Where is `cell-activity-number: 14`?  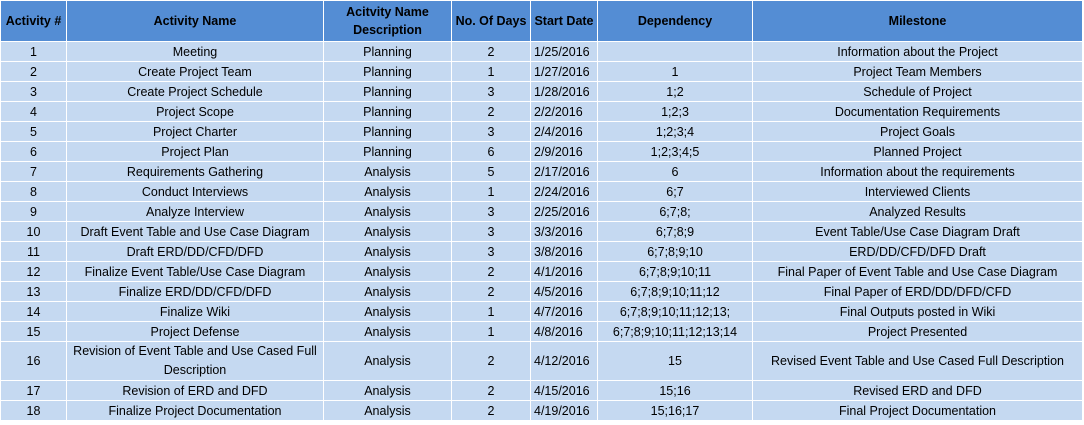
cell-activity-number: 14 is located at coordinates (33, 311).